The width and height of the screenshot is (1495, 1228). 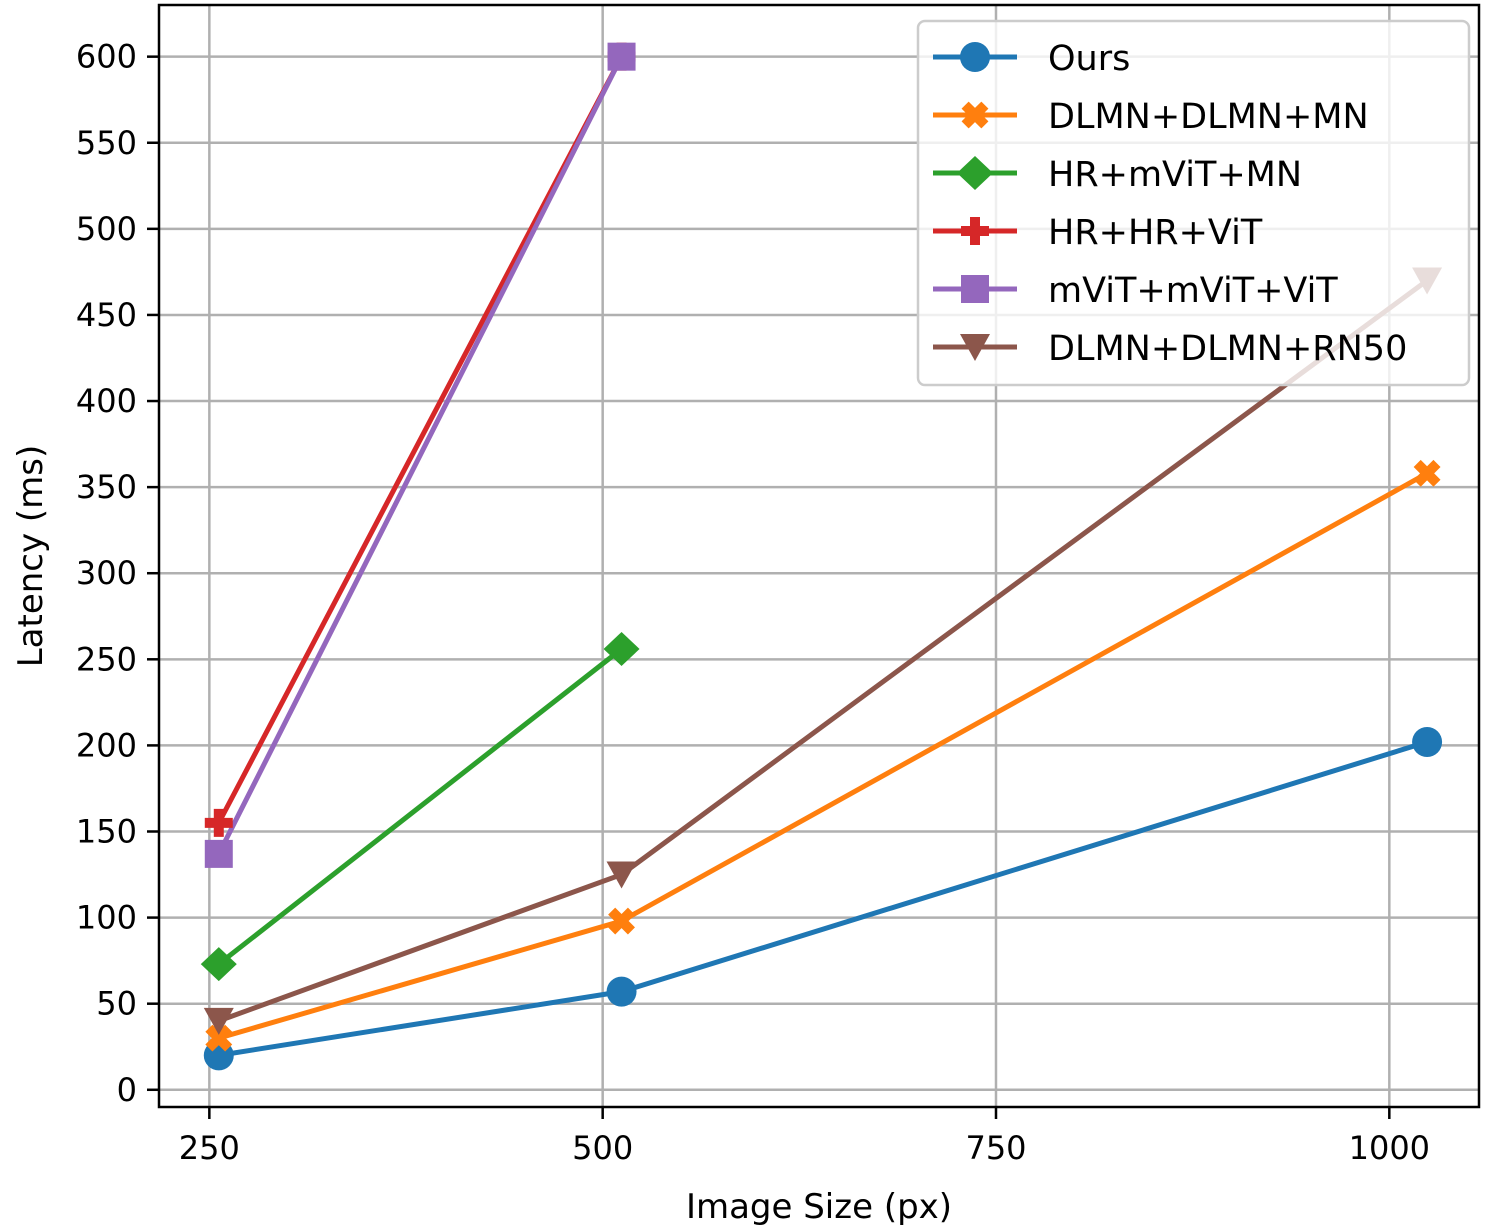 What do you see at coordinates (106, 487) in the screenshot?
I see `y-tick-label: 350` at bounding box center [106, 487].